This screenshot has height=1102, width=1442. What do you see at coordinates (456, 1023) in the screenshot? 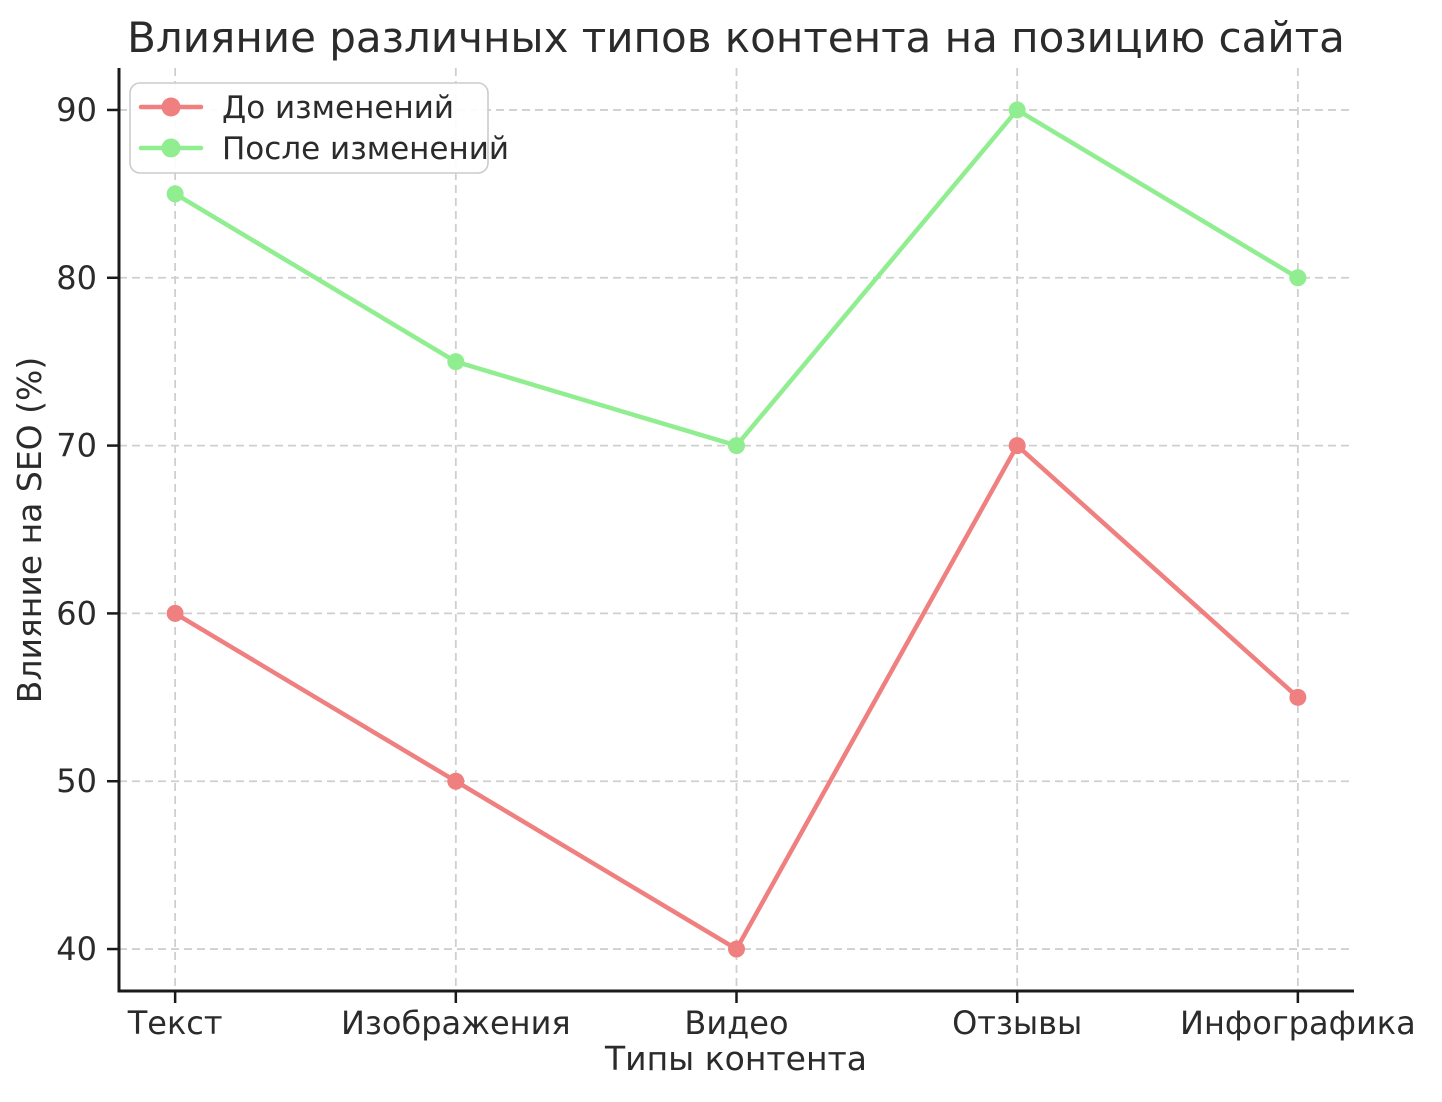
I see `x-tick-label: Изображения` at bounding box center [456, 1023].